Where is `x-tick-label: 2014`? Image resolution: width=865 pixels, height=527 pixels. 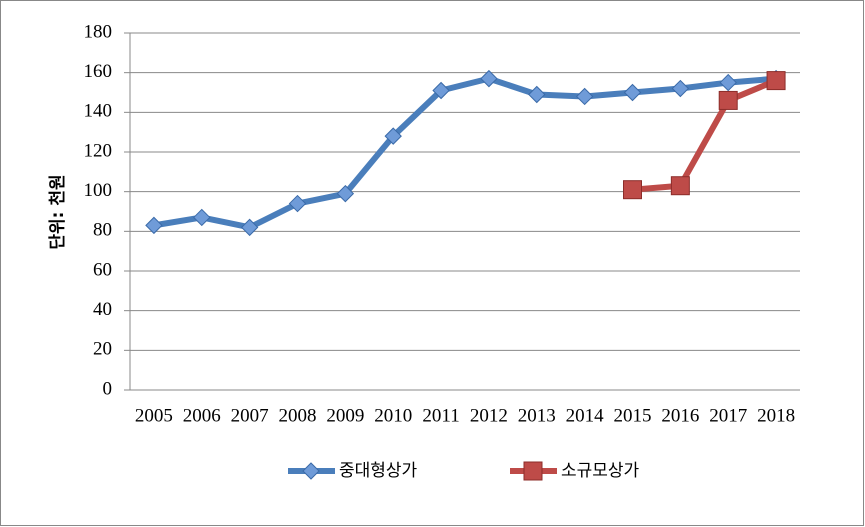 x-tick-label: 2014 is located at coordinates (585, 415).